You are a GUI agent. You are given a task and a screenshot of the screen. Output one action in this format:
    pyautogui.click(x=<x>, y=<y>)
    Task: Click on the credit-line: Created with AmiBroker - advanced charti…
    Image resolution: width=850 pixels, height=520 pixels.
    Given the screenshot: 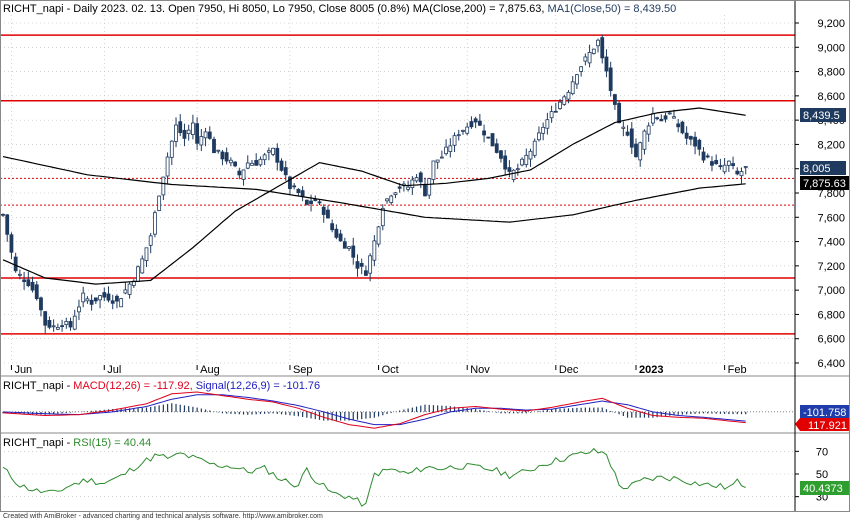 What is the action you would take?
    pyautogui.click(x=163, y=516)
    